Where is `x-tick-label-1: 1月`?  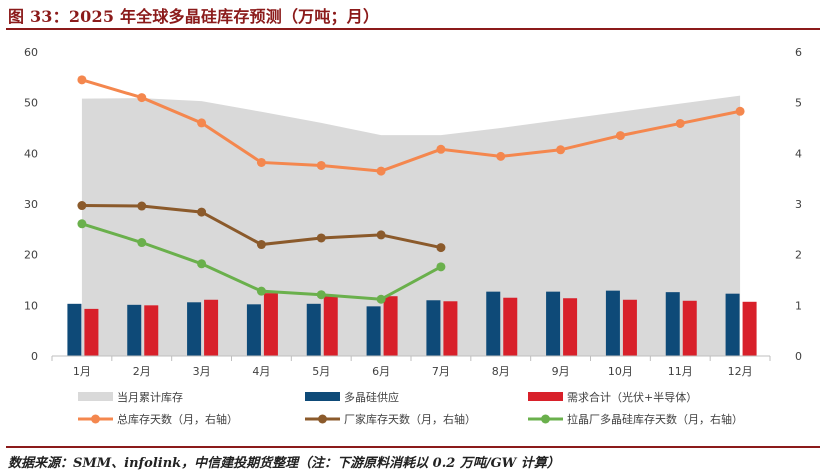 x-tick-label-1: 1月 is located at coordinates (82, 371).